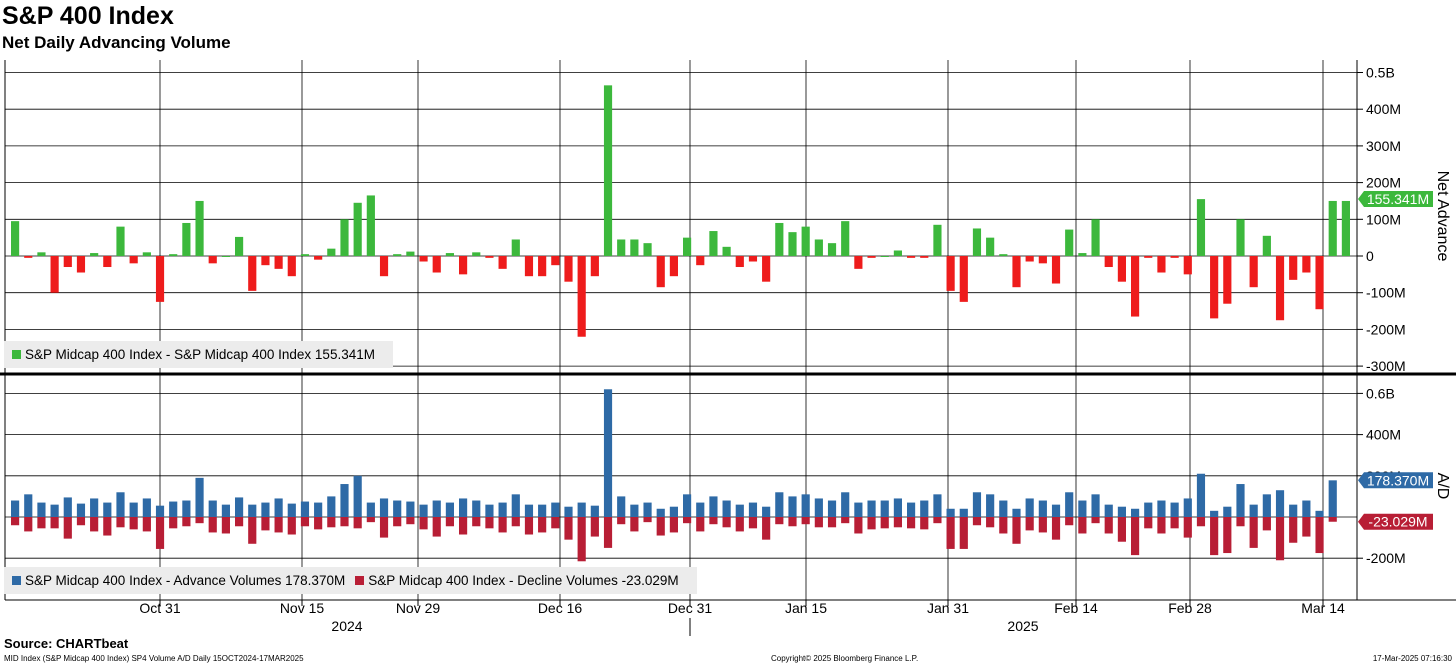 The width and height of the screenshot is (1456, 665). What do you see at coordinates (1398, 199) in the screenshot?
I see `svg-text: 155.341M` at bounding box center [1398, 199].